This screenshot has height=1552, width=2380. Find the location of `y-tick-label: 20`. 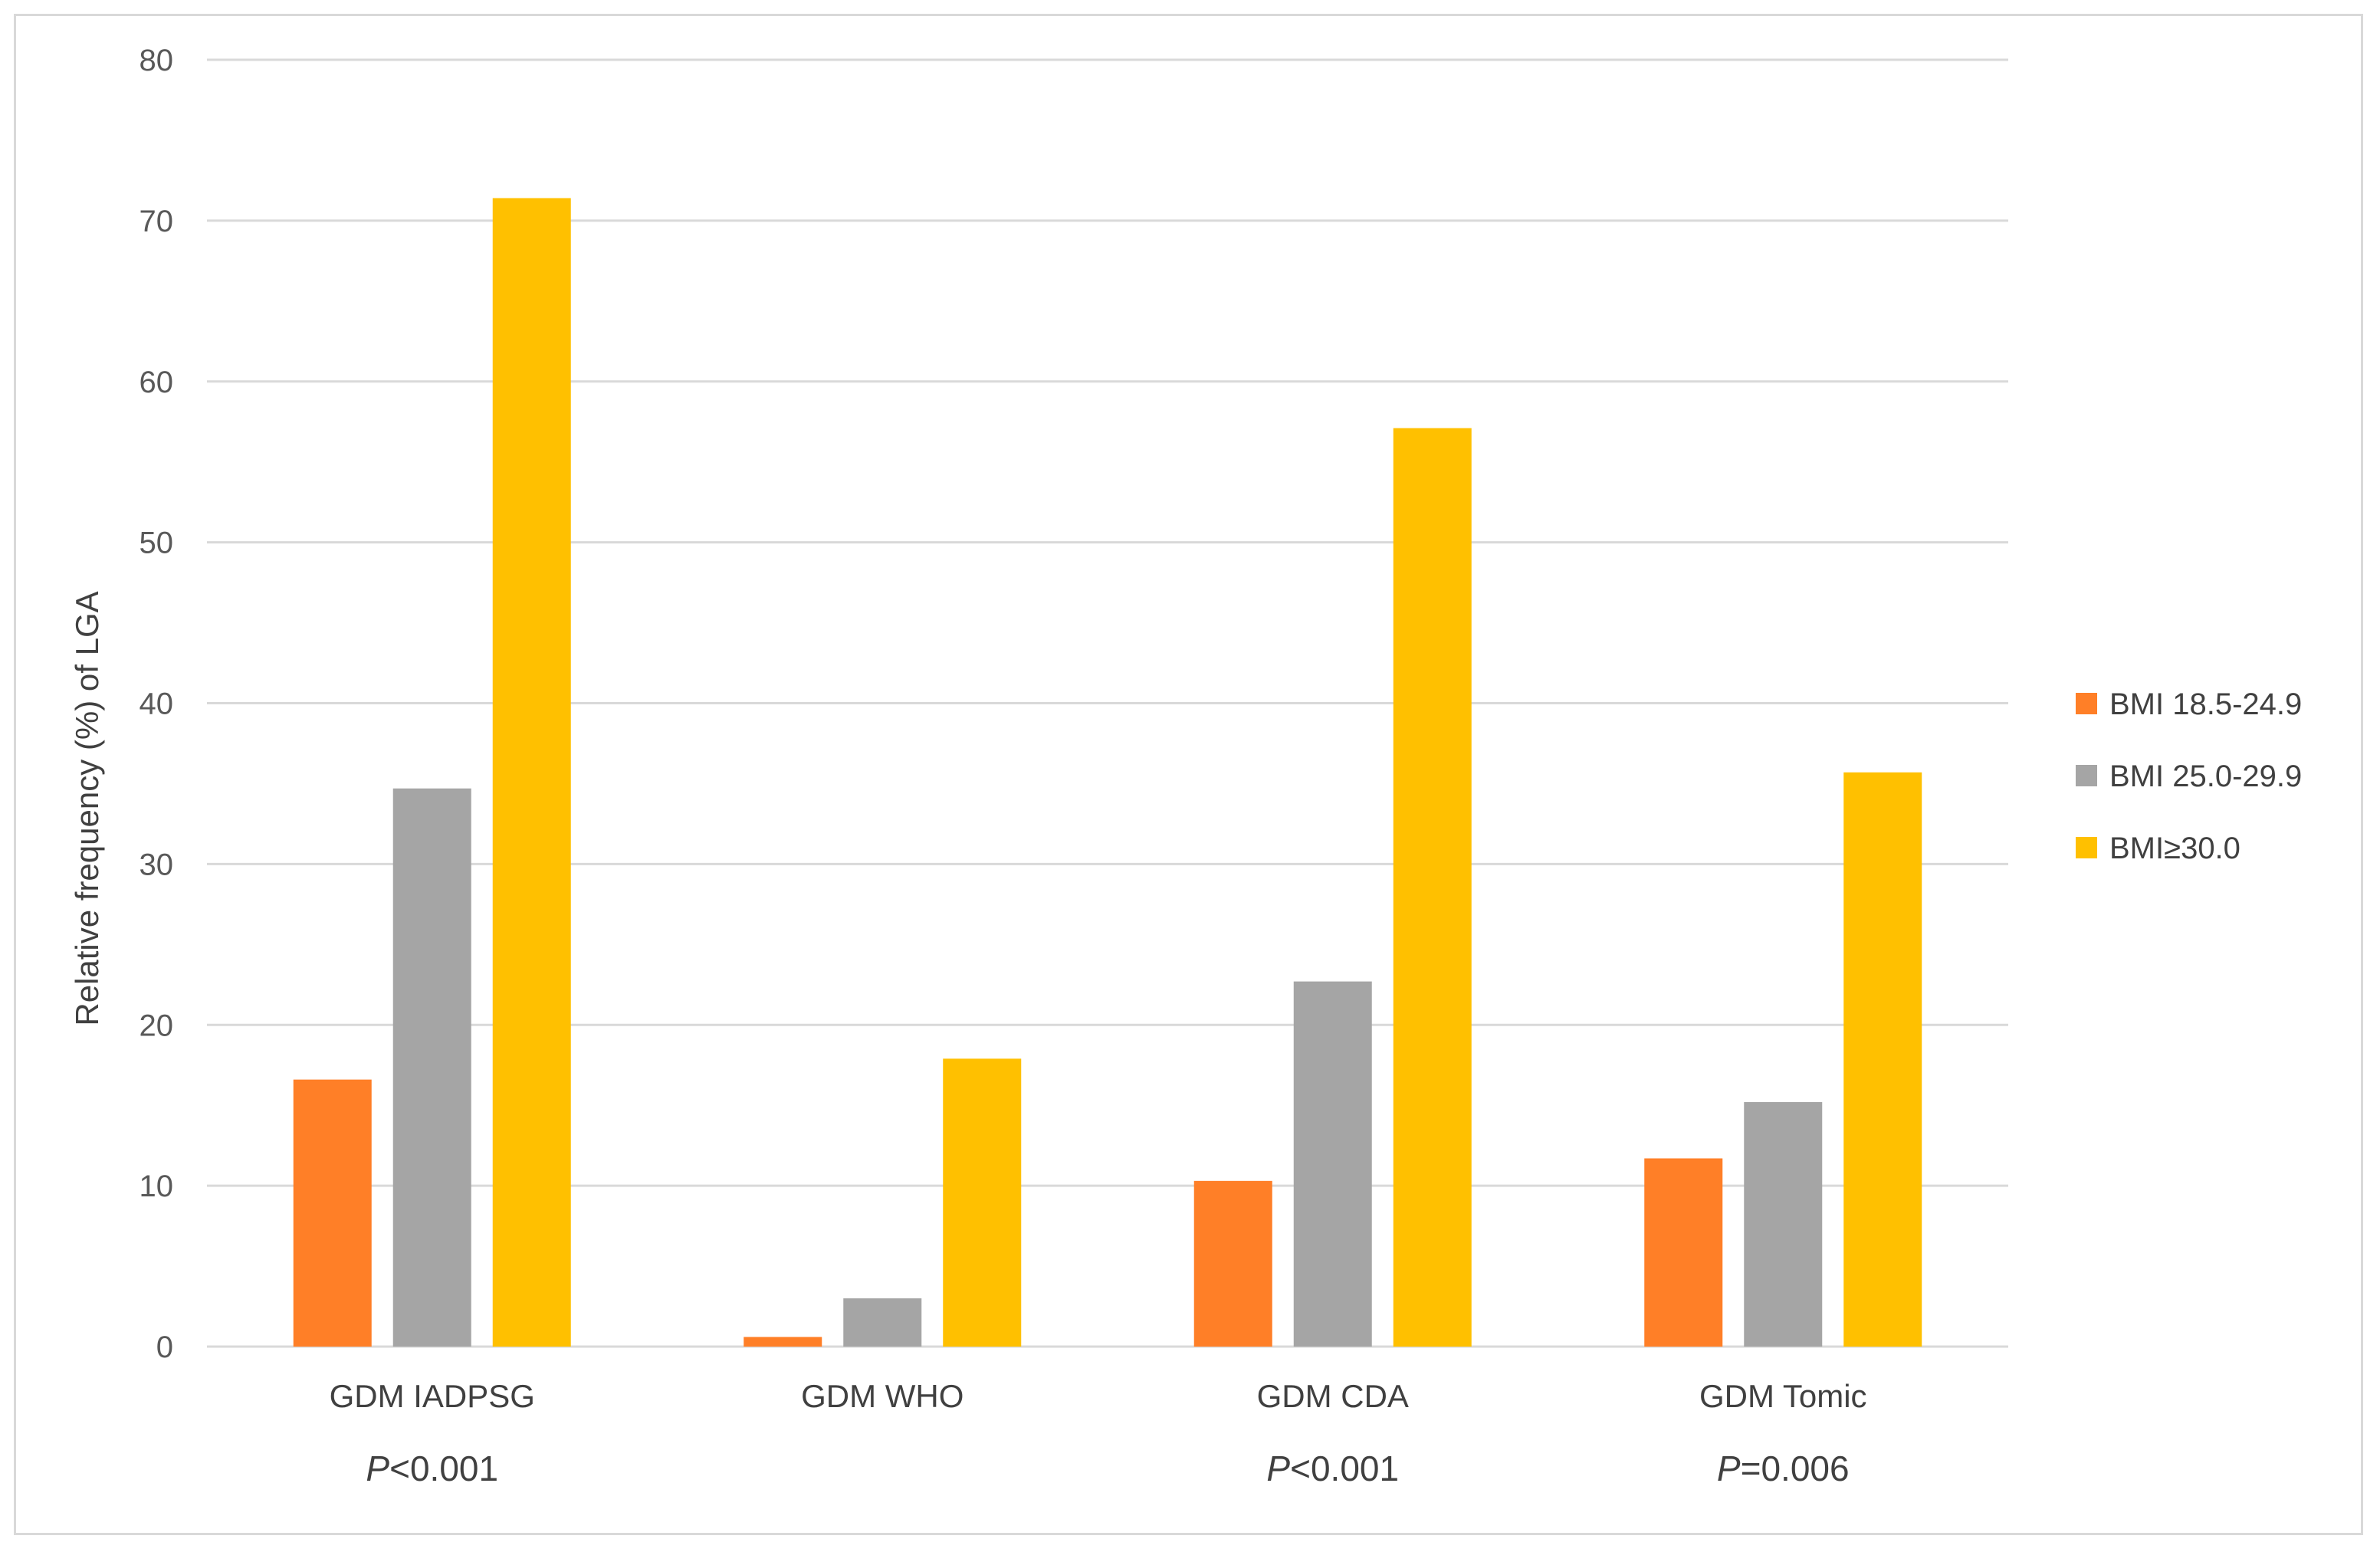

y-tick-label: 20 is located at coordinates (157, 1025).